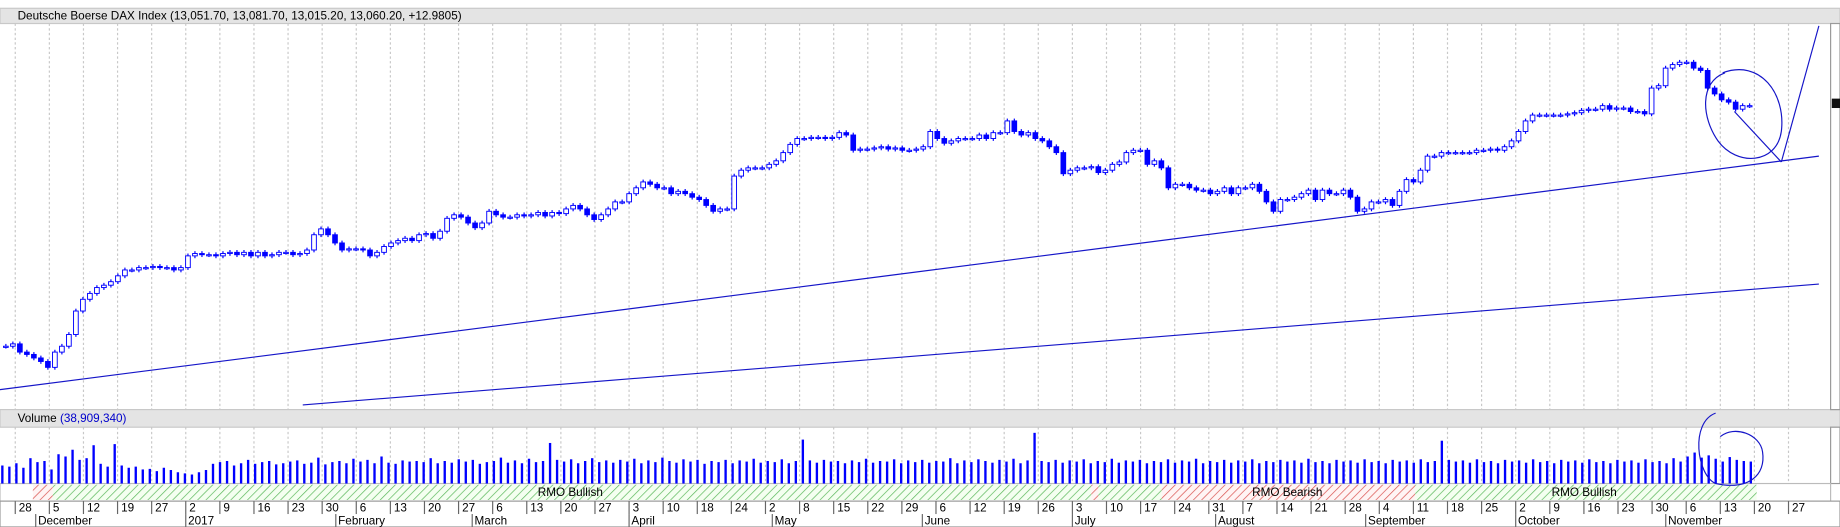 This screenshot has height=527, width=1840. Describe the element at coordinates (333, 507) in the screenshot. I see `x-tick-label: 30` at that location.